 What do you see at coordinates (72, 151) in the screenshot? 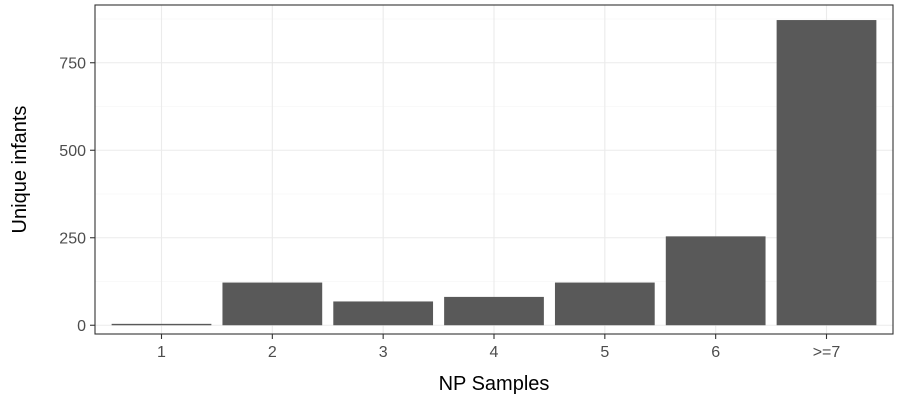
I see `y-tick-label: 500` at bounding box center [72, 151].